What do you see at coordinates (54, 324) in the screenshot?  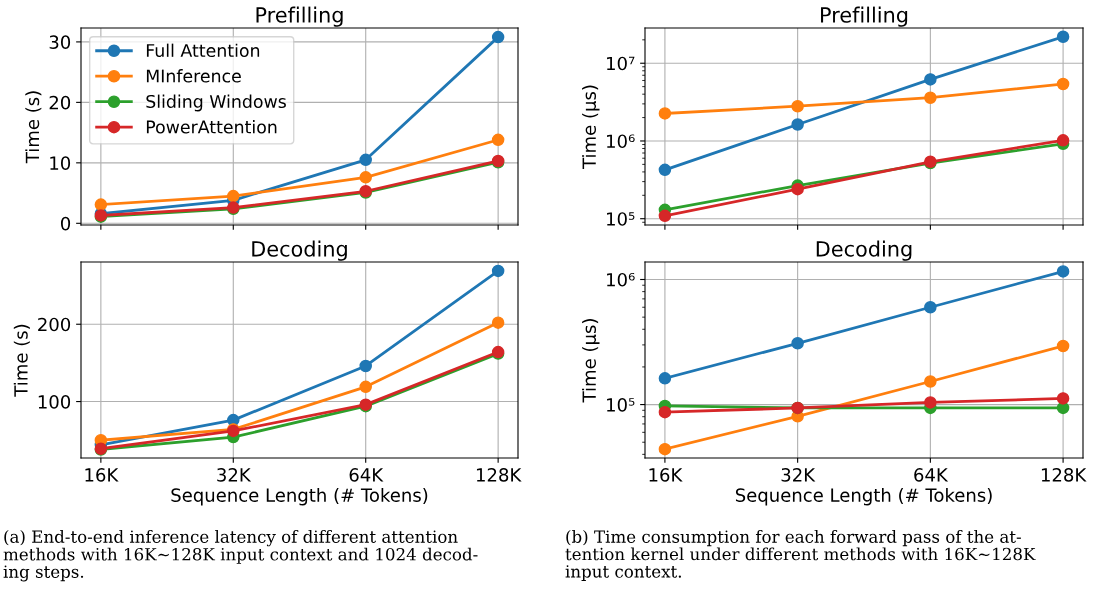 I see `y-tick-label: 200` at bounding box center [54, 324].